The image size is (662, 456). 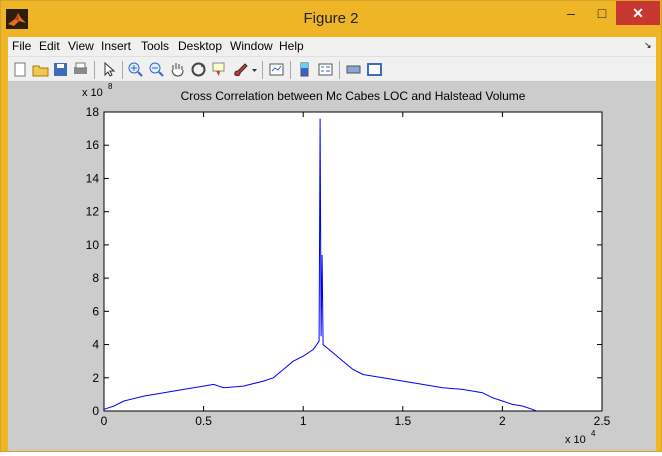 I want to click on figure-toolbar, so click(x=332, y=69).